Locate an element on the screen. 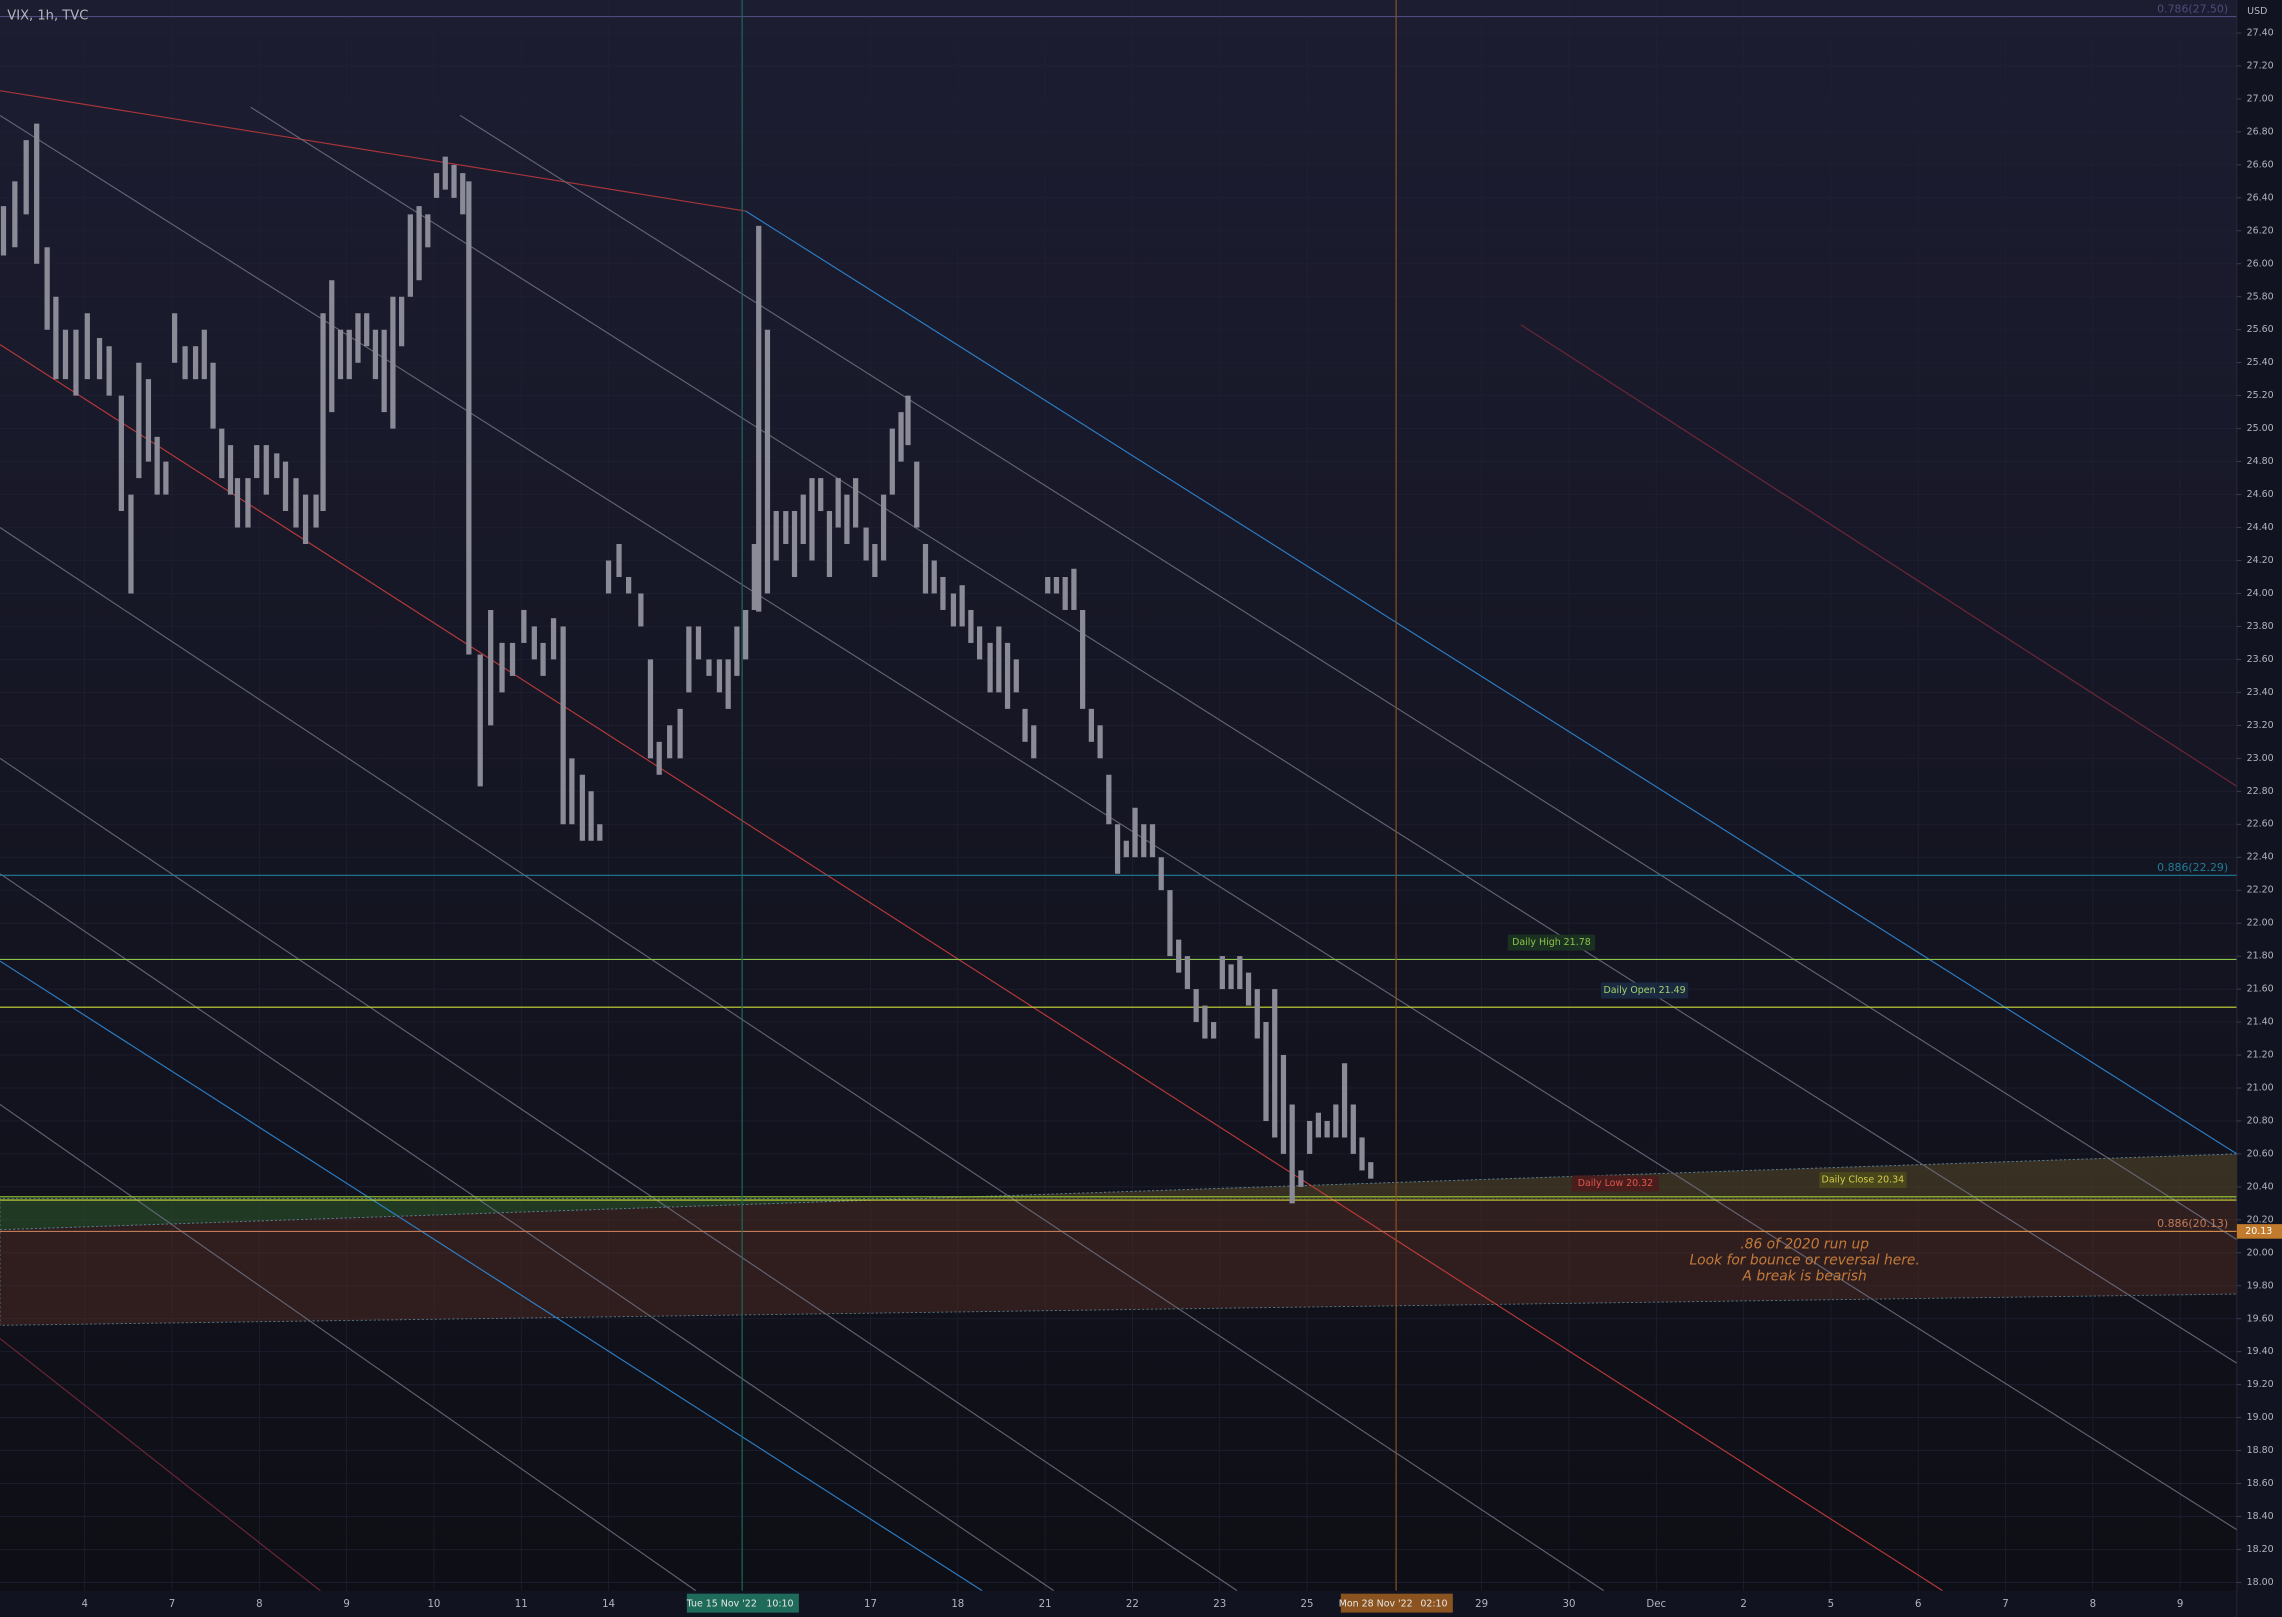 This screenshot has height=1617, width=2282. y-tick-label: 25.80 is located at coordinates (2260, 296).